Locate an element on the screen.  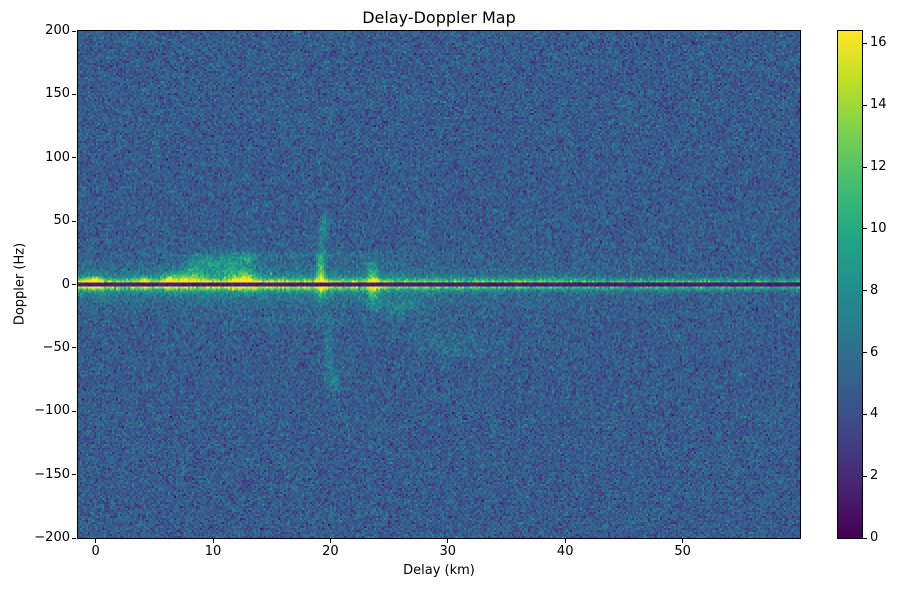
colorbar-tick-label: 14 is located at coordinates (878, 105).